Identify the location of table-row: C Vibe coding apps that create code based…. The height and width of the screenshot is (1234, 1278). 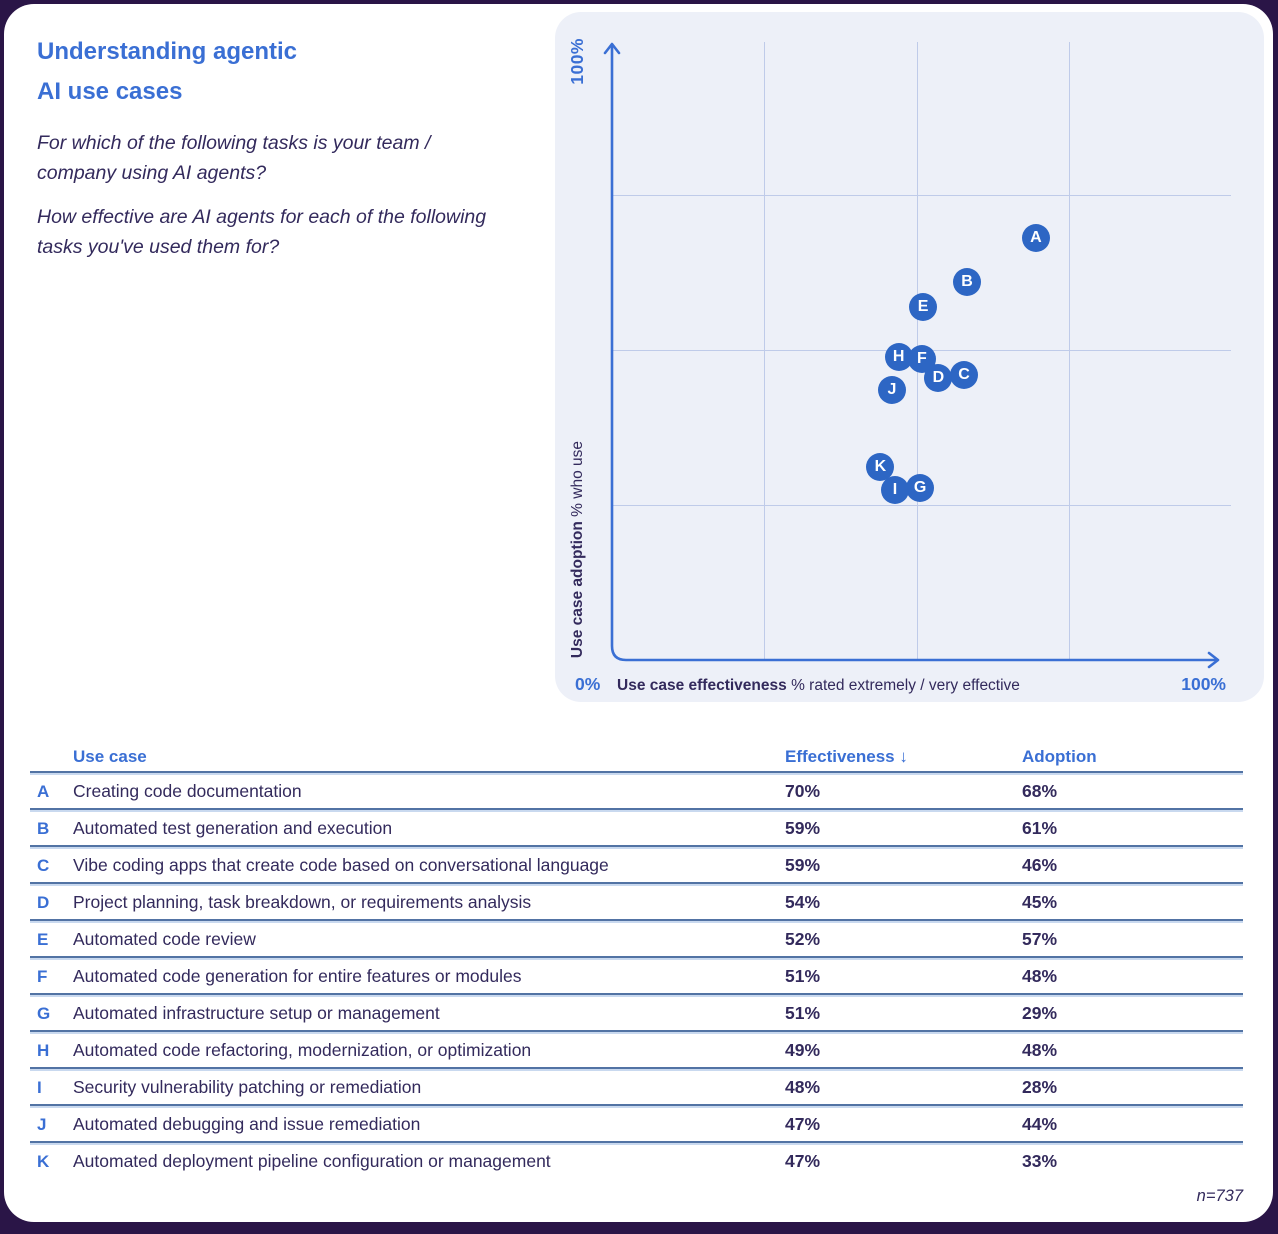
(636, 865).